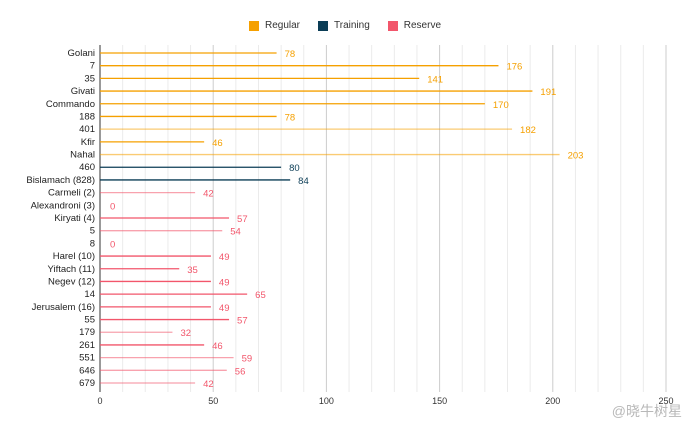 Image resolution: width=690 pixels, height=427 pixels. What do you see at coordinates (514, 67) in the screenshot?
I see `data-label: 176` at bounding box center [514, 67].